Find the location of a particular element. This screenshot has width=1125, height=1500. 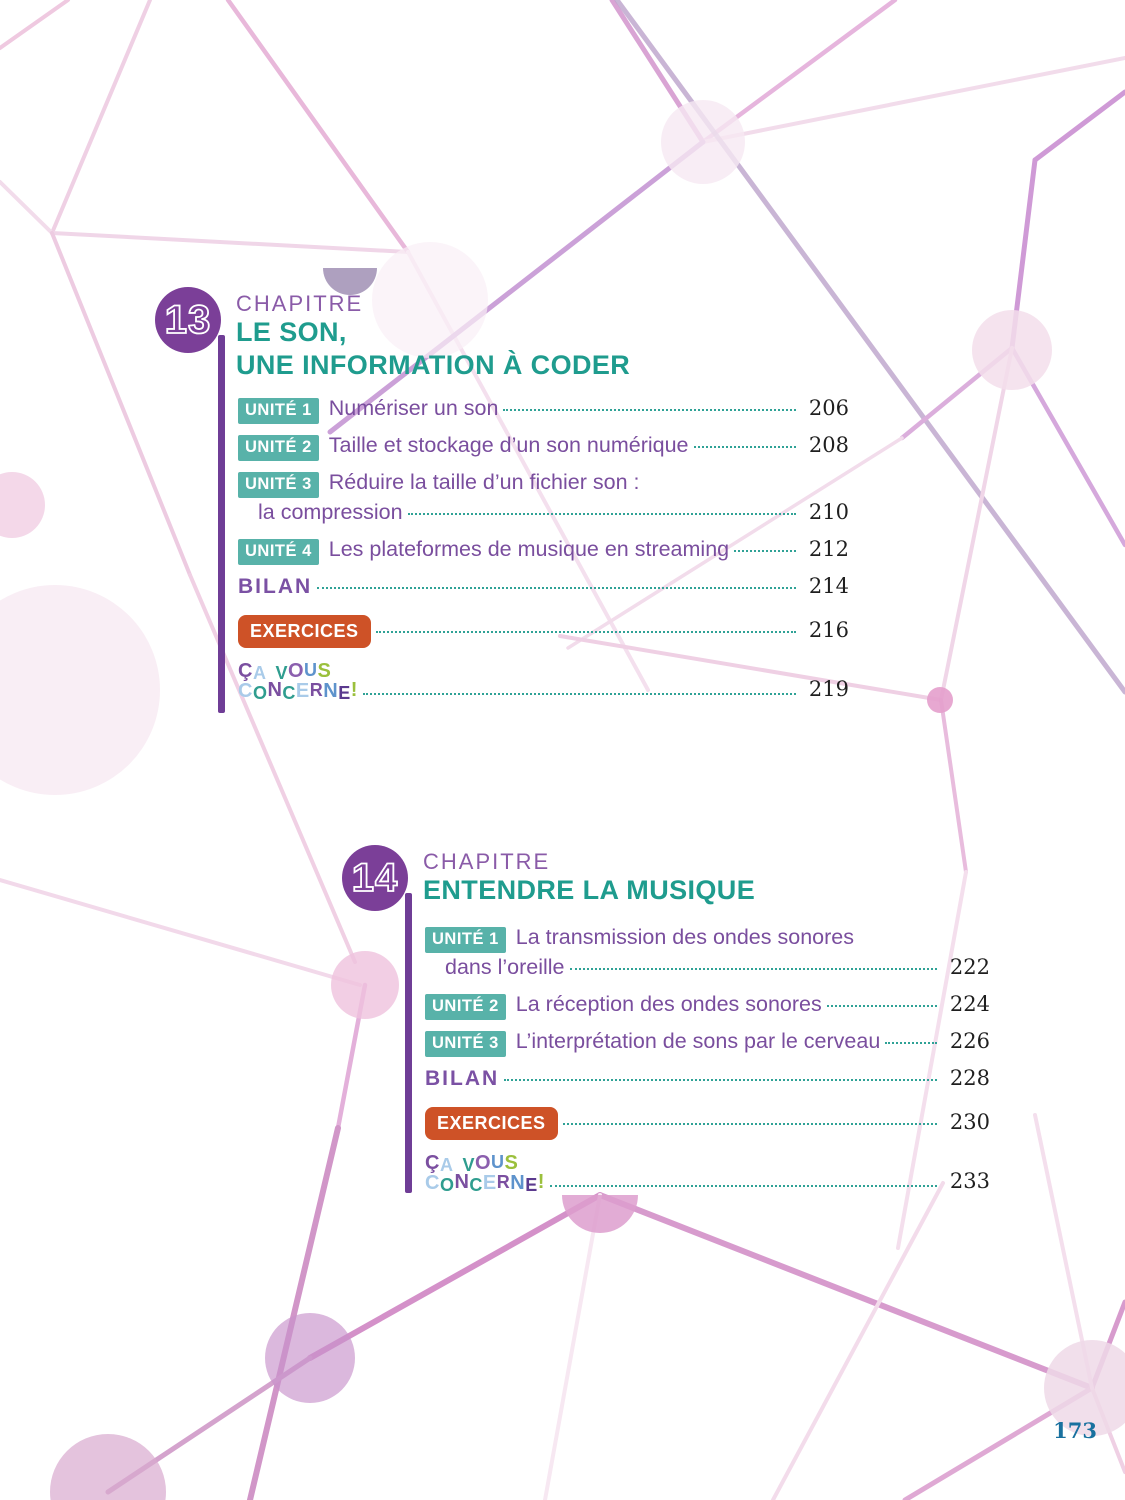

chapter-13-kicker: CHAPITRE is located at coordinates (300, 303).